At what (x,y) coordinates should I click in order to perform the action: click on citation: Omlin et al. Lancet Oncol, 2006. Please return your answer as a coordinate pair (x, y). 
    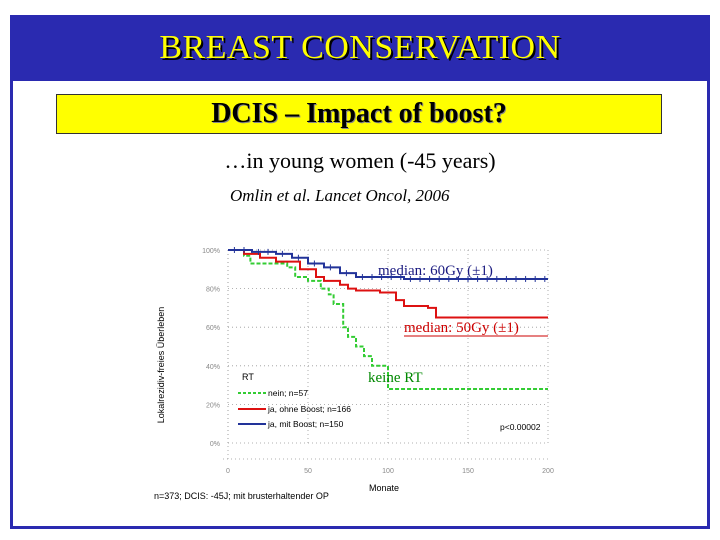
    Looking at the image, I should click on (340, 195).